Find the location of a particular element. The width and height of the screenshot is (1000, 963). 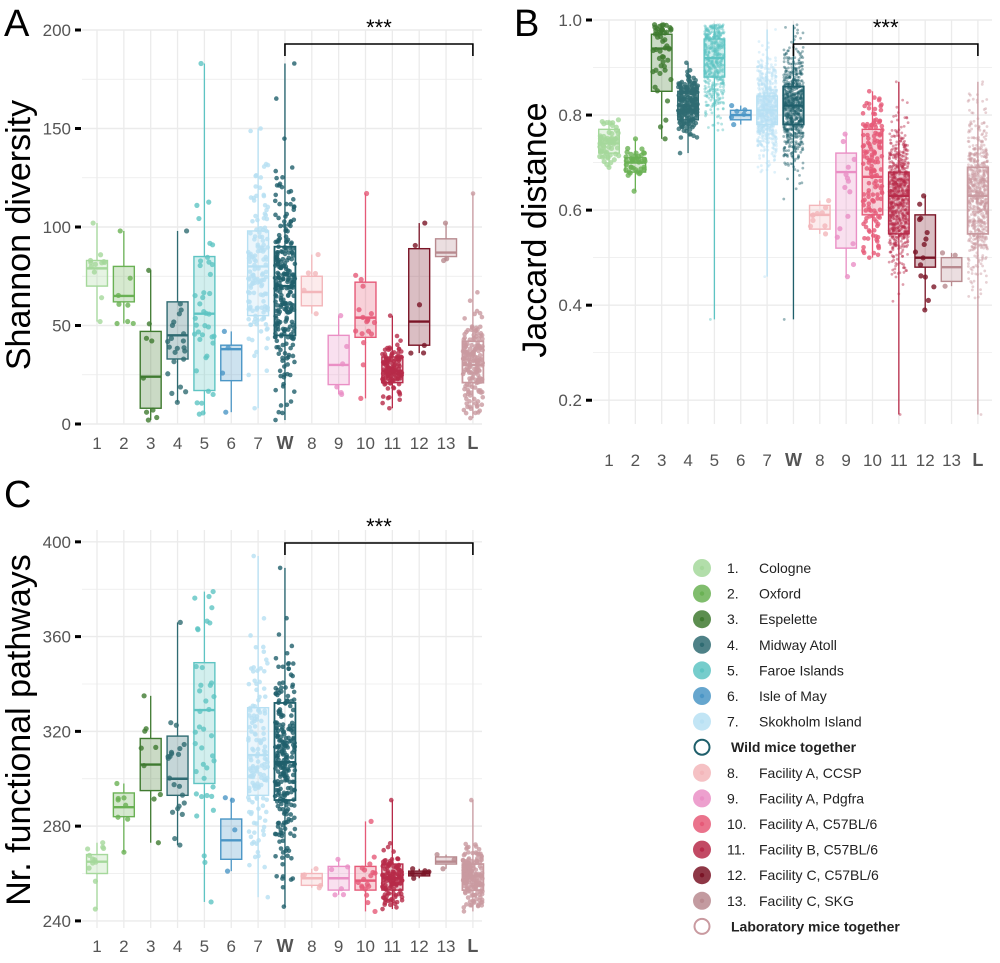

x-tick-label: L is located at coordinates (977, 460).